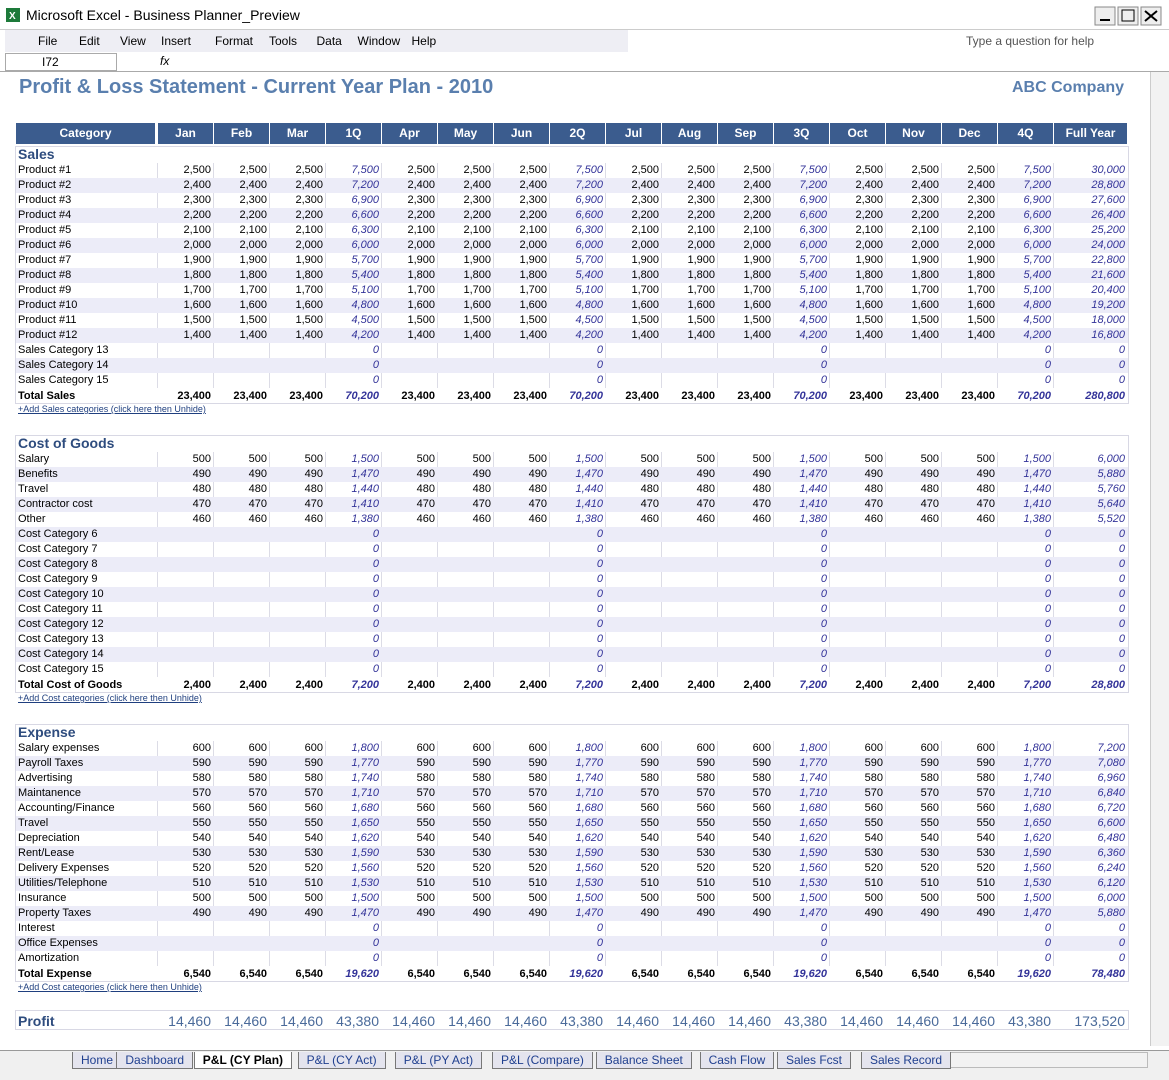 The image size is (1169, 1080). What do you see at coordinates (176, 41) in the screenshot?
I see `menu-item: Insert` at bounding box center [176, 41].